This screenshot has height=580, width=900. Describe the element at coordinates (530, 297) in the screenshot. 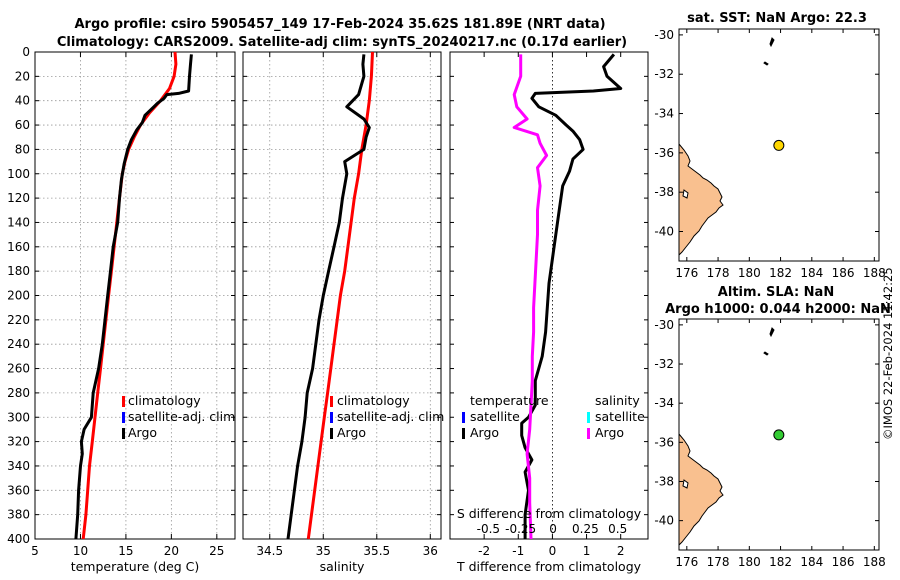

I see `series-salinity-argo` at that location.